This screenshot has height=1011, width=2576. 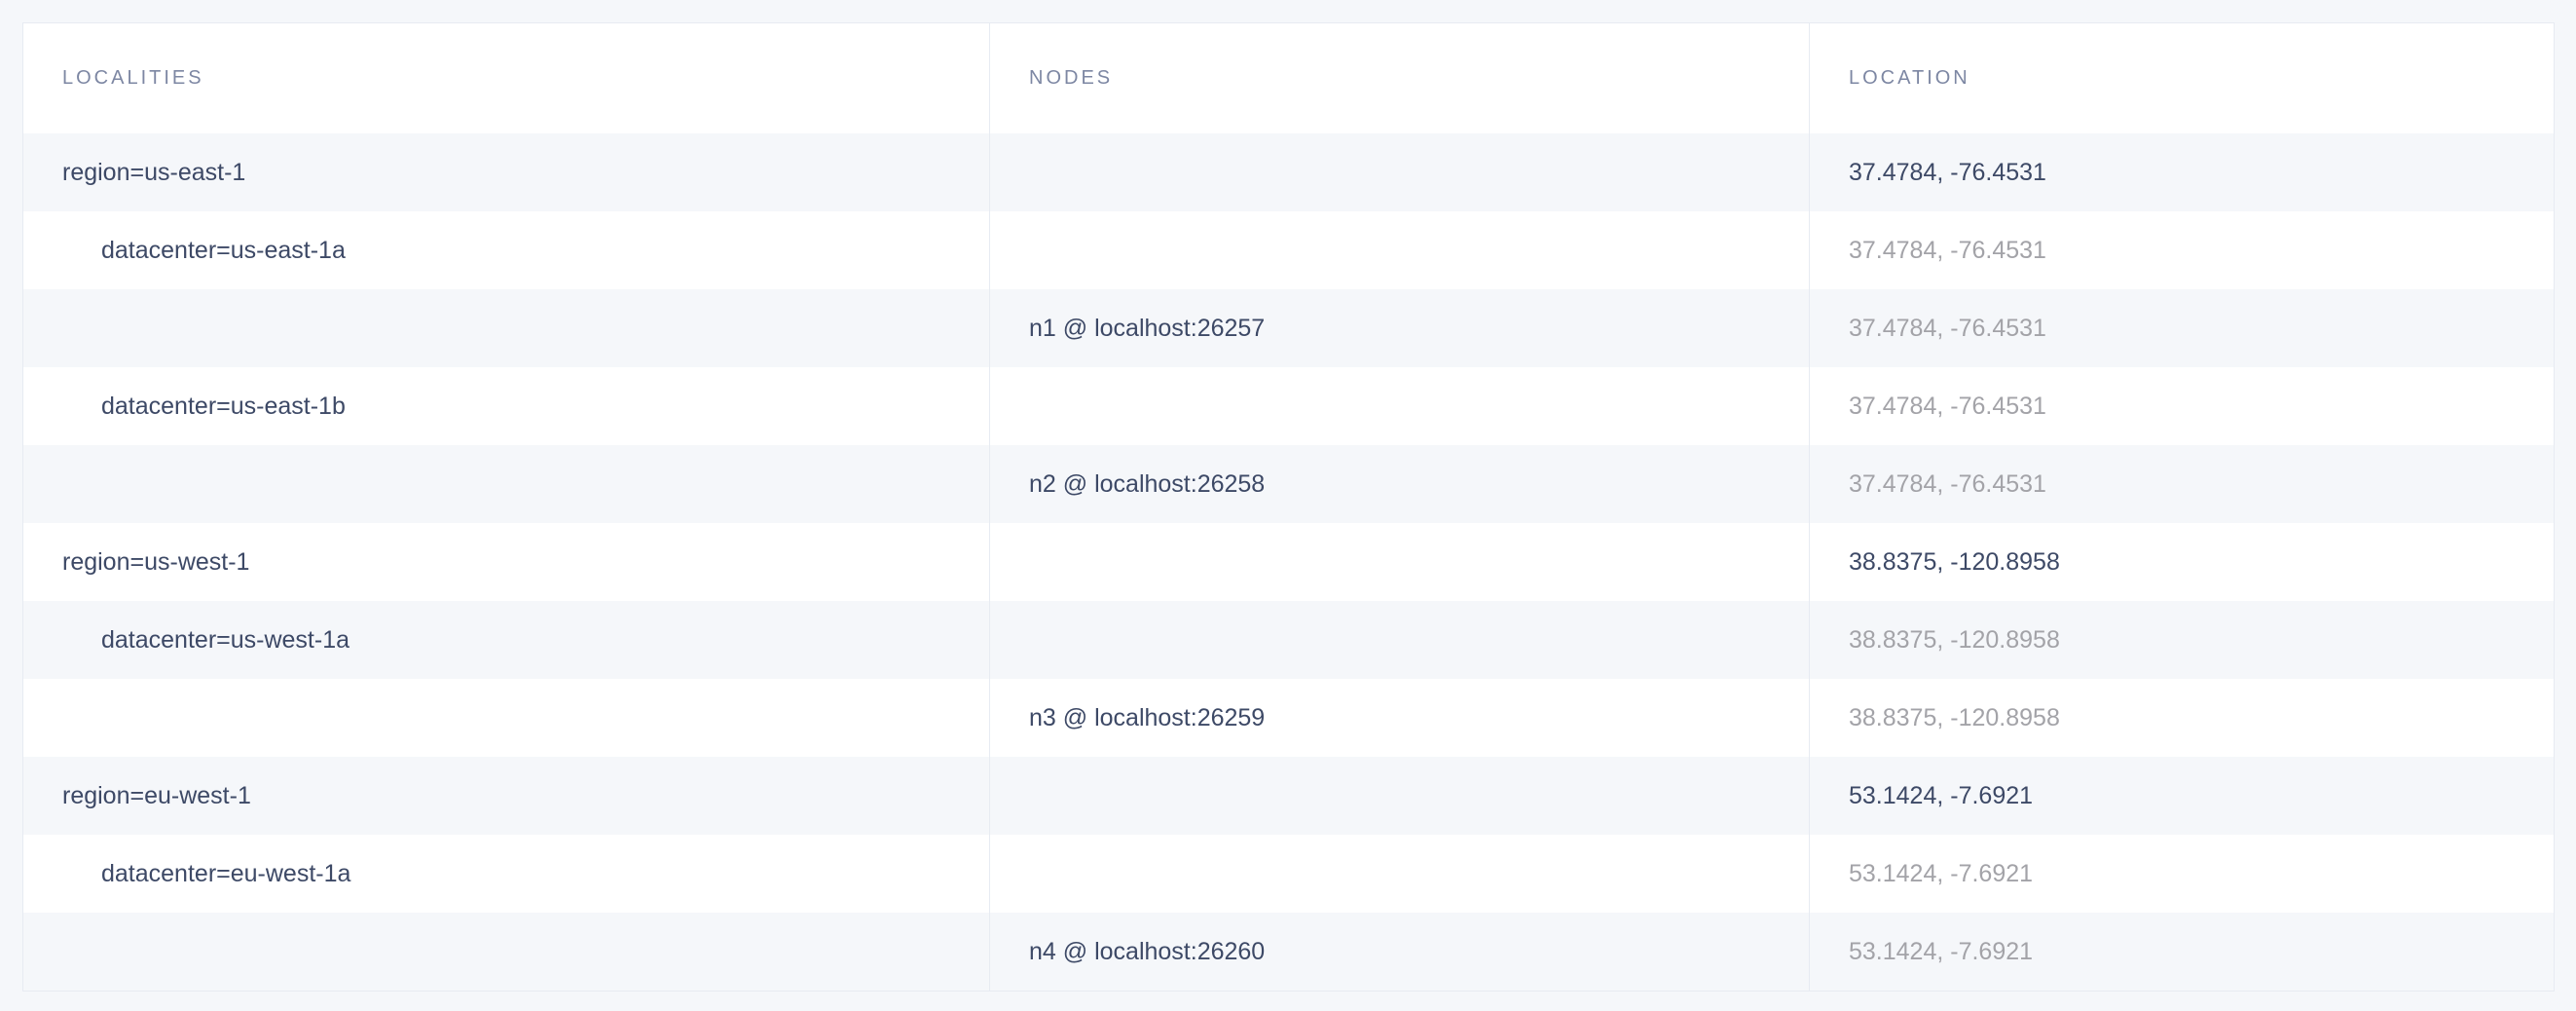 What do you see at coordinates (1400, 718) in the screenshot?
I see `node-cell: n3 @ localhost:26259` at bounding box center [1400, 718].